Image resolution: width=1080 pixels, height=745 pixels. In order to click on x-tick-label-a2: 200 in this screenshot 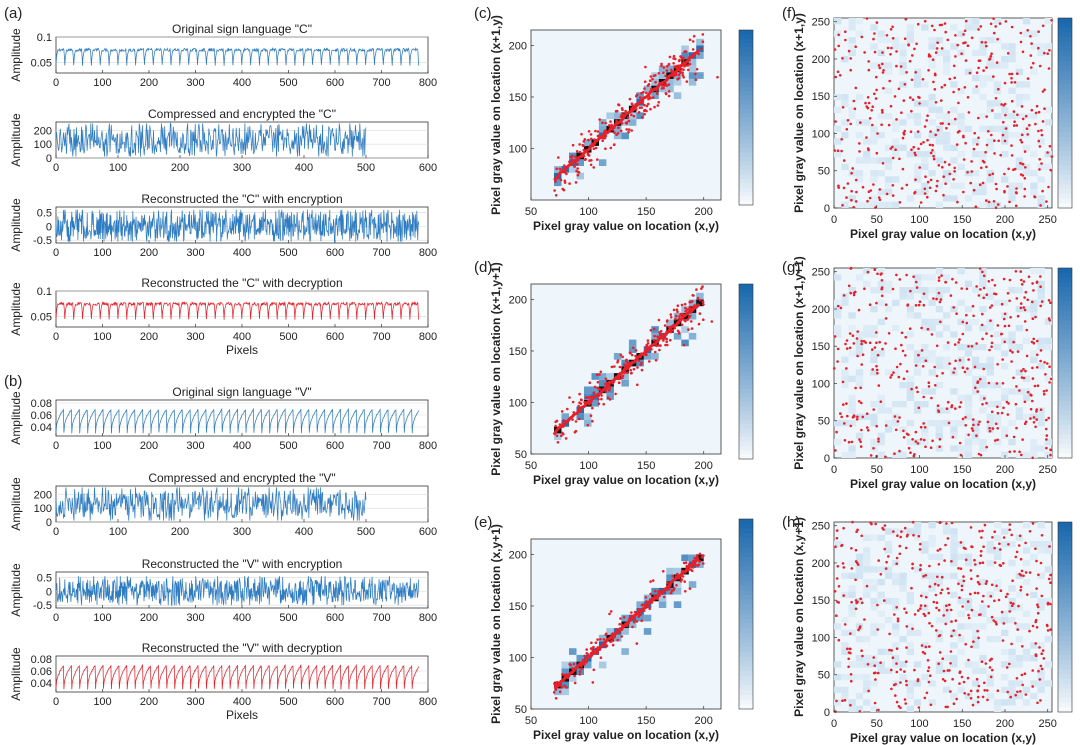, I will do `click(180, 168)`.